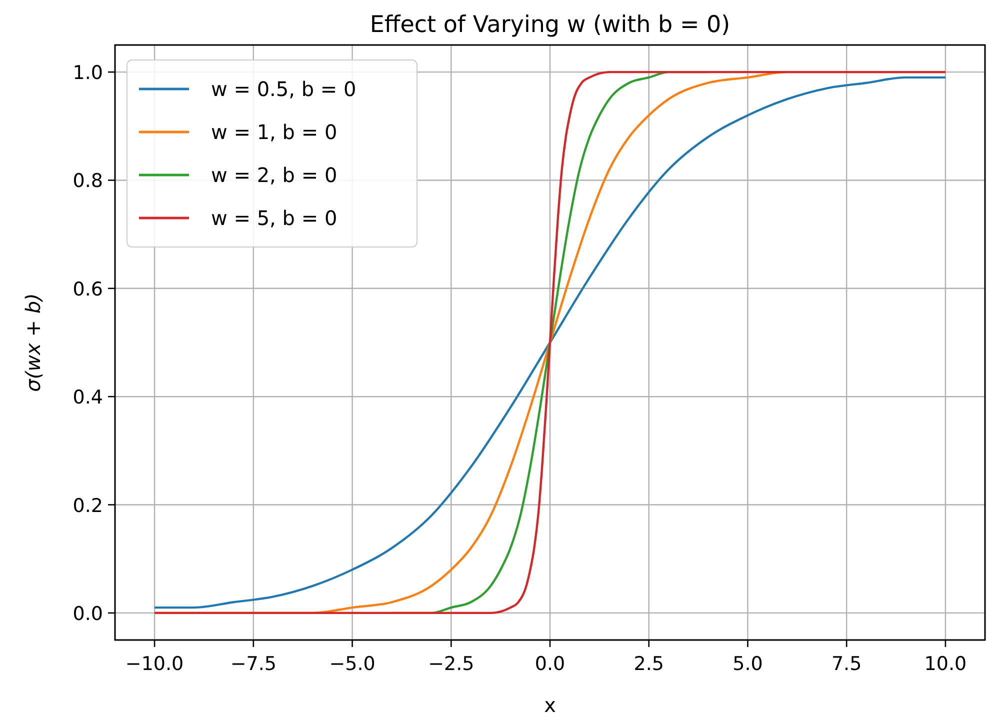 This screenshot has height=721, width=1000. Describe the element at coordinates (550, 25) in the screenshot. I see `chart-title: Effect of Varying w (with b = 0)` at that location.